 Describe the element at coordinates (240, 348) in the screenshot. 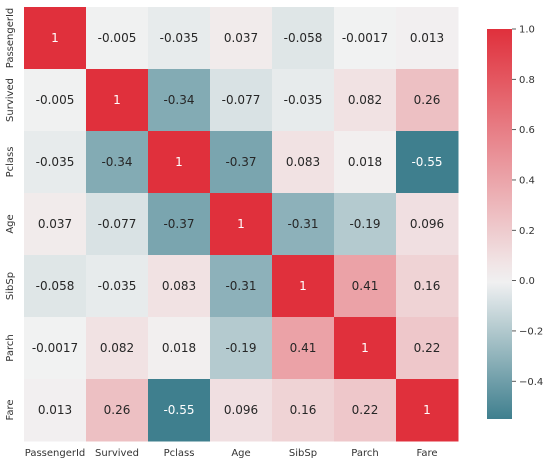

I see `cell-annotation: -0.19` at that location.